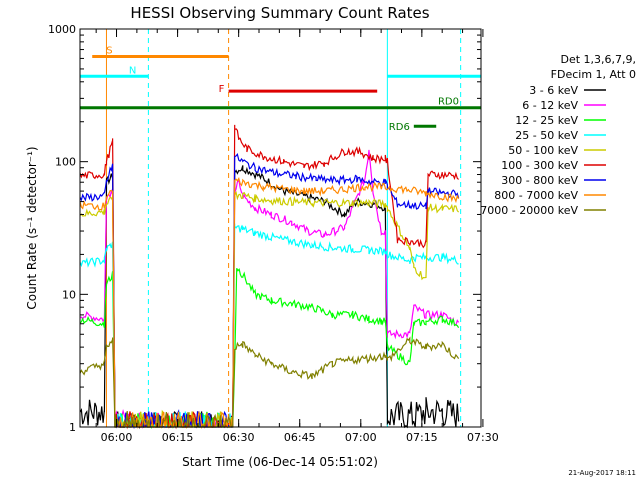 Image resolution: width=640 pixels, height=480 pixels. I want to click on timestamp: 21-Aug-2017 18:11, so click(602, 473).